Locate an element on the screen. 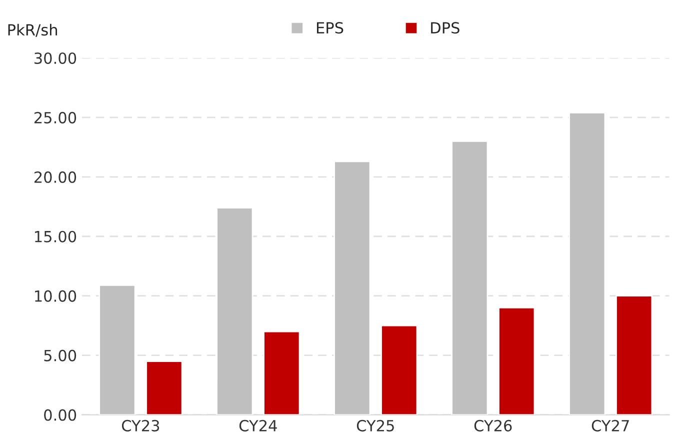 This screenshot has width=683, height=446. x-tick-label: CY24 is located at coordinates (258, 426).